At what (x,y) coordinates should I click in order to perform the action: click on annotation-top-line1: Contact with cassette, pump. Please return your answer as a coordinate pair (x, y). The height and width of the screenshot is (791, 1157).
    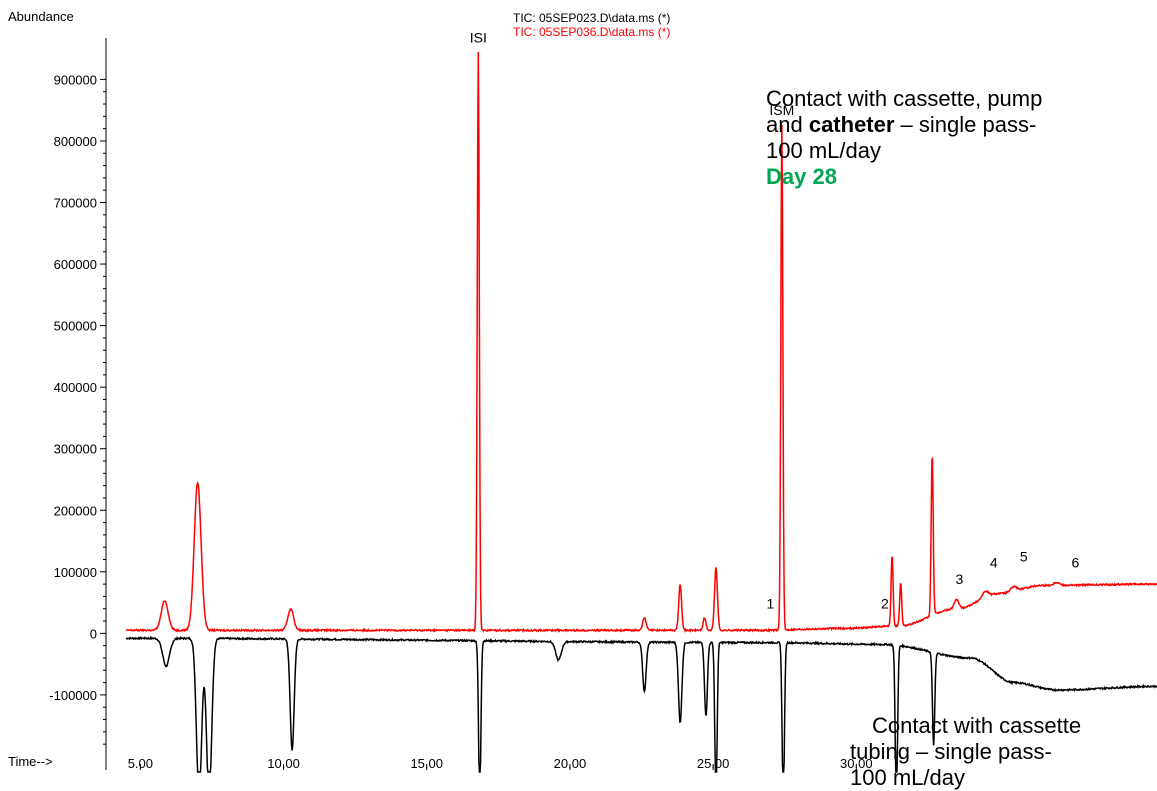
    Looking at the image, I should click on (904, 98).